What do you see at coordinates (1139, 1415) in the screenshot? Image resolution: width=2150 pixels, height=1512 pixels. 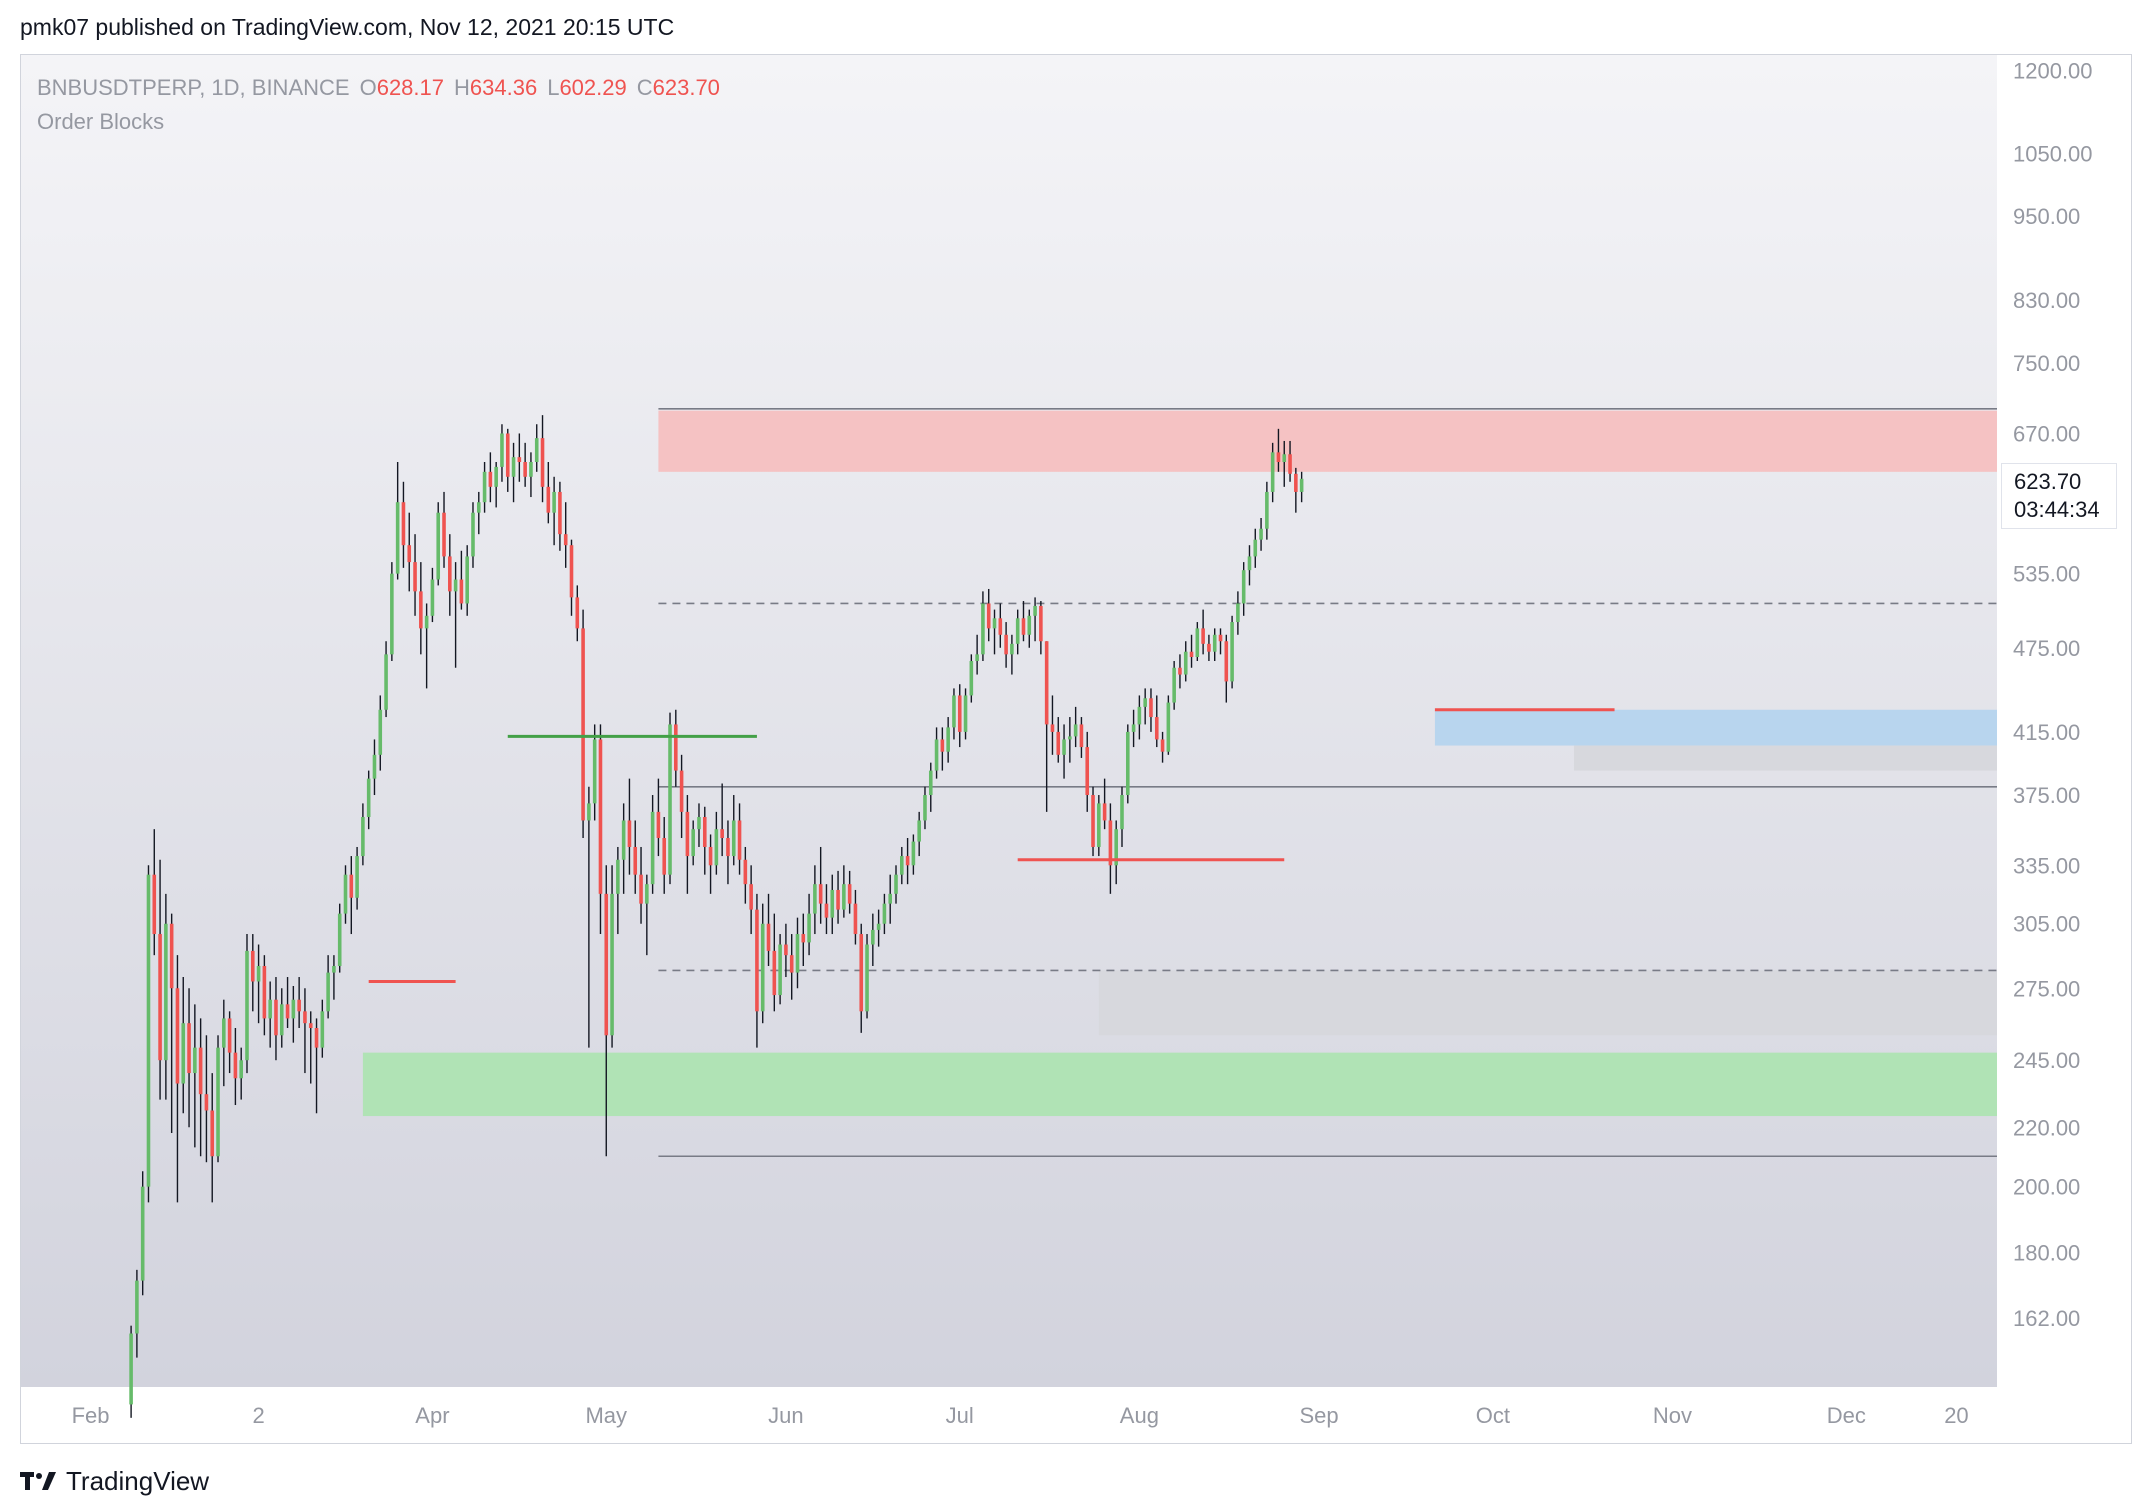 I see `time-tick-label: Aug` at bounding box center [1139, 1415].